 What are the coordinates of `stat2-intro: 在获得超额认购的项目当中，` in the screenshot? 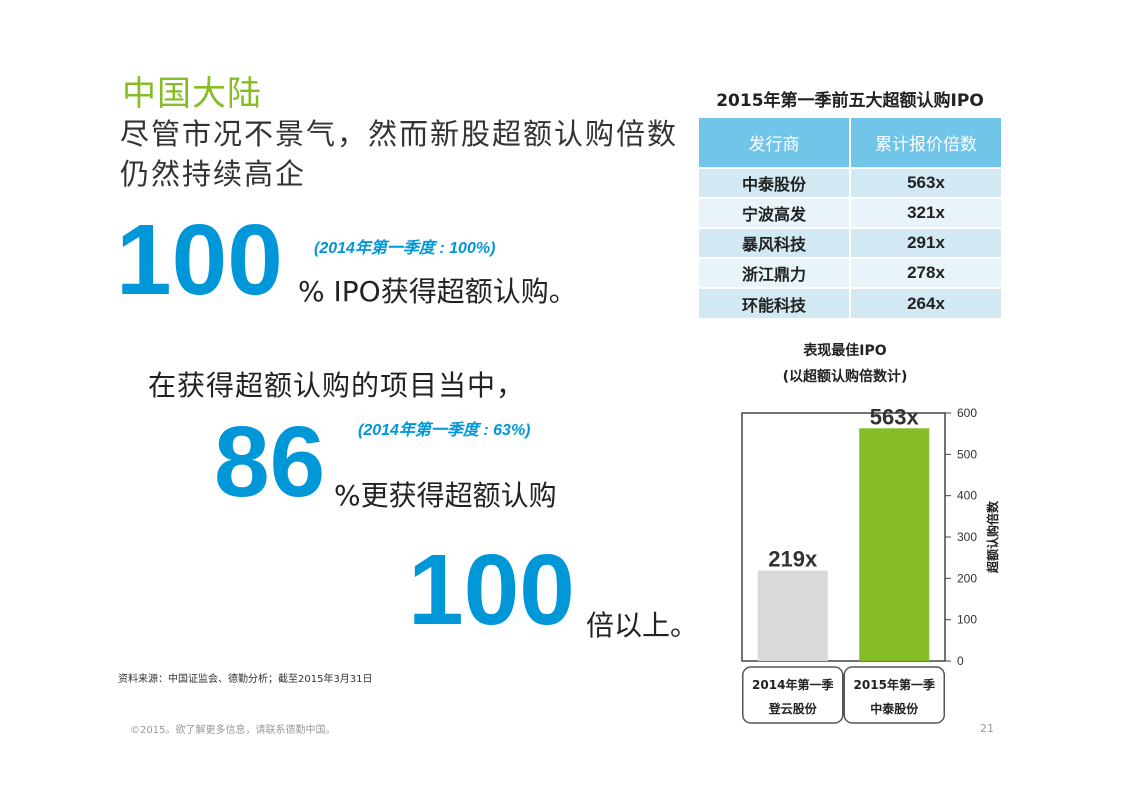 It's located at (337, 385).